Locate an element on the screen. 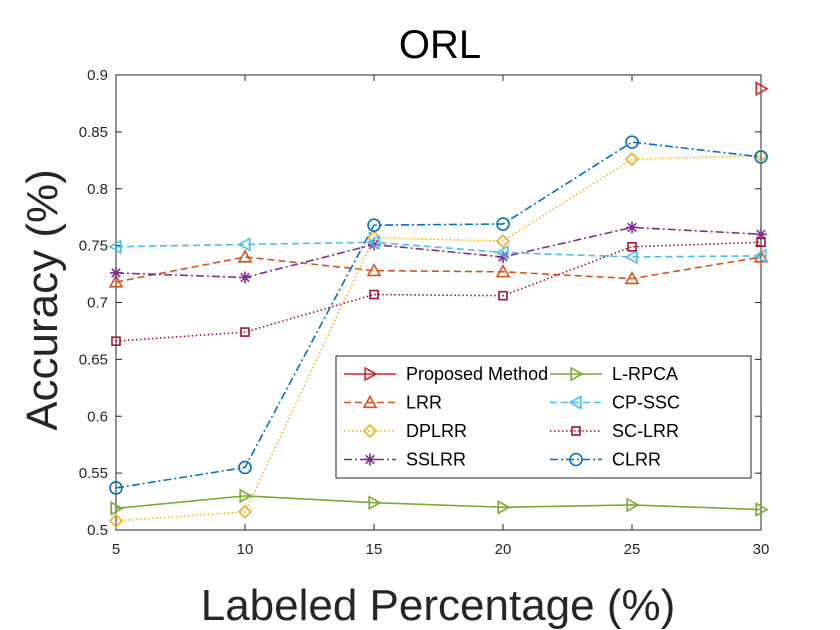 Image resolution: width=840 pixels, height=630 pixels. x-tick-label: 20 is located at coordinates (503, 549).